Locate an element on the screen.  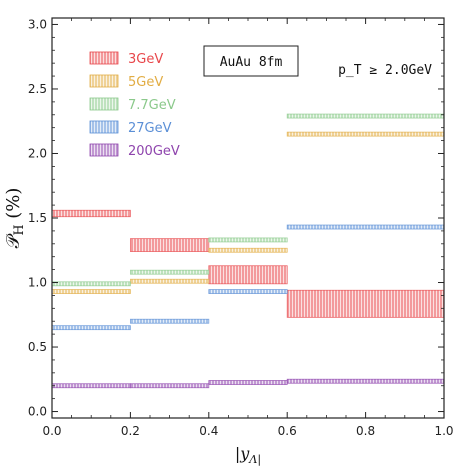
y-tick-label: 2.0 is located at coordinates (37, 153).